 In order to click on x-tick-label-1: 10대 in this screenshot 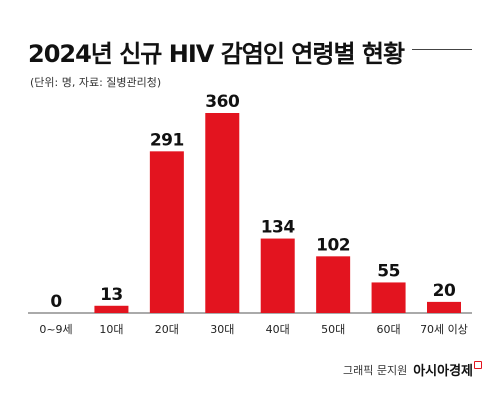, I will do `click(111, 329)`.